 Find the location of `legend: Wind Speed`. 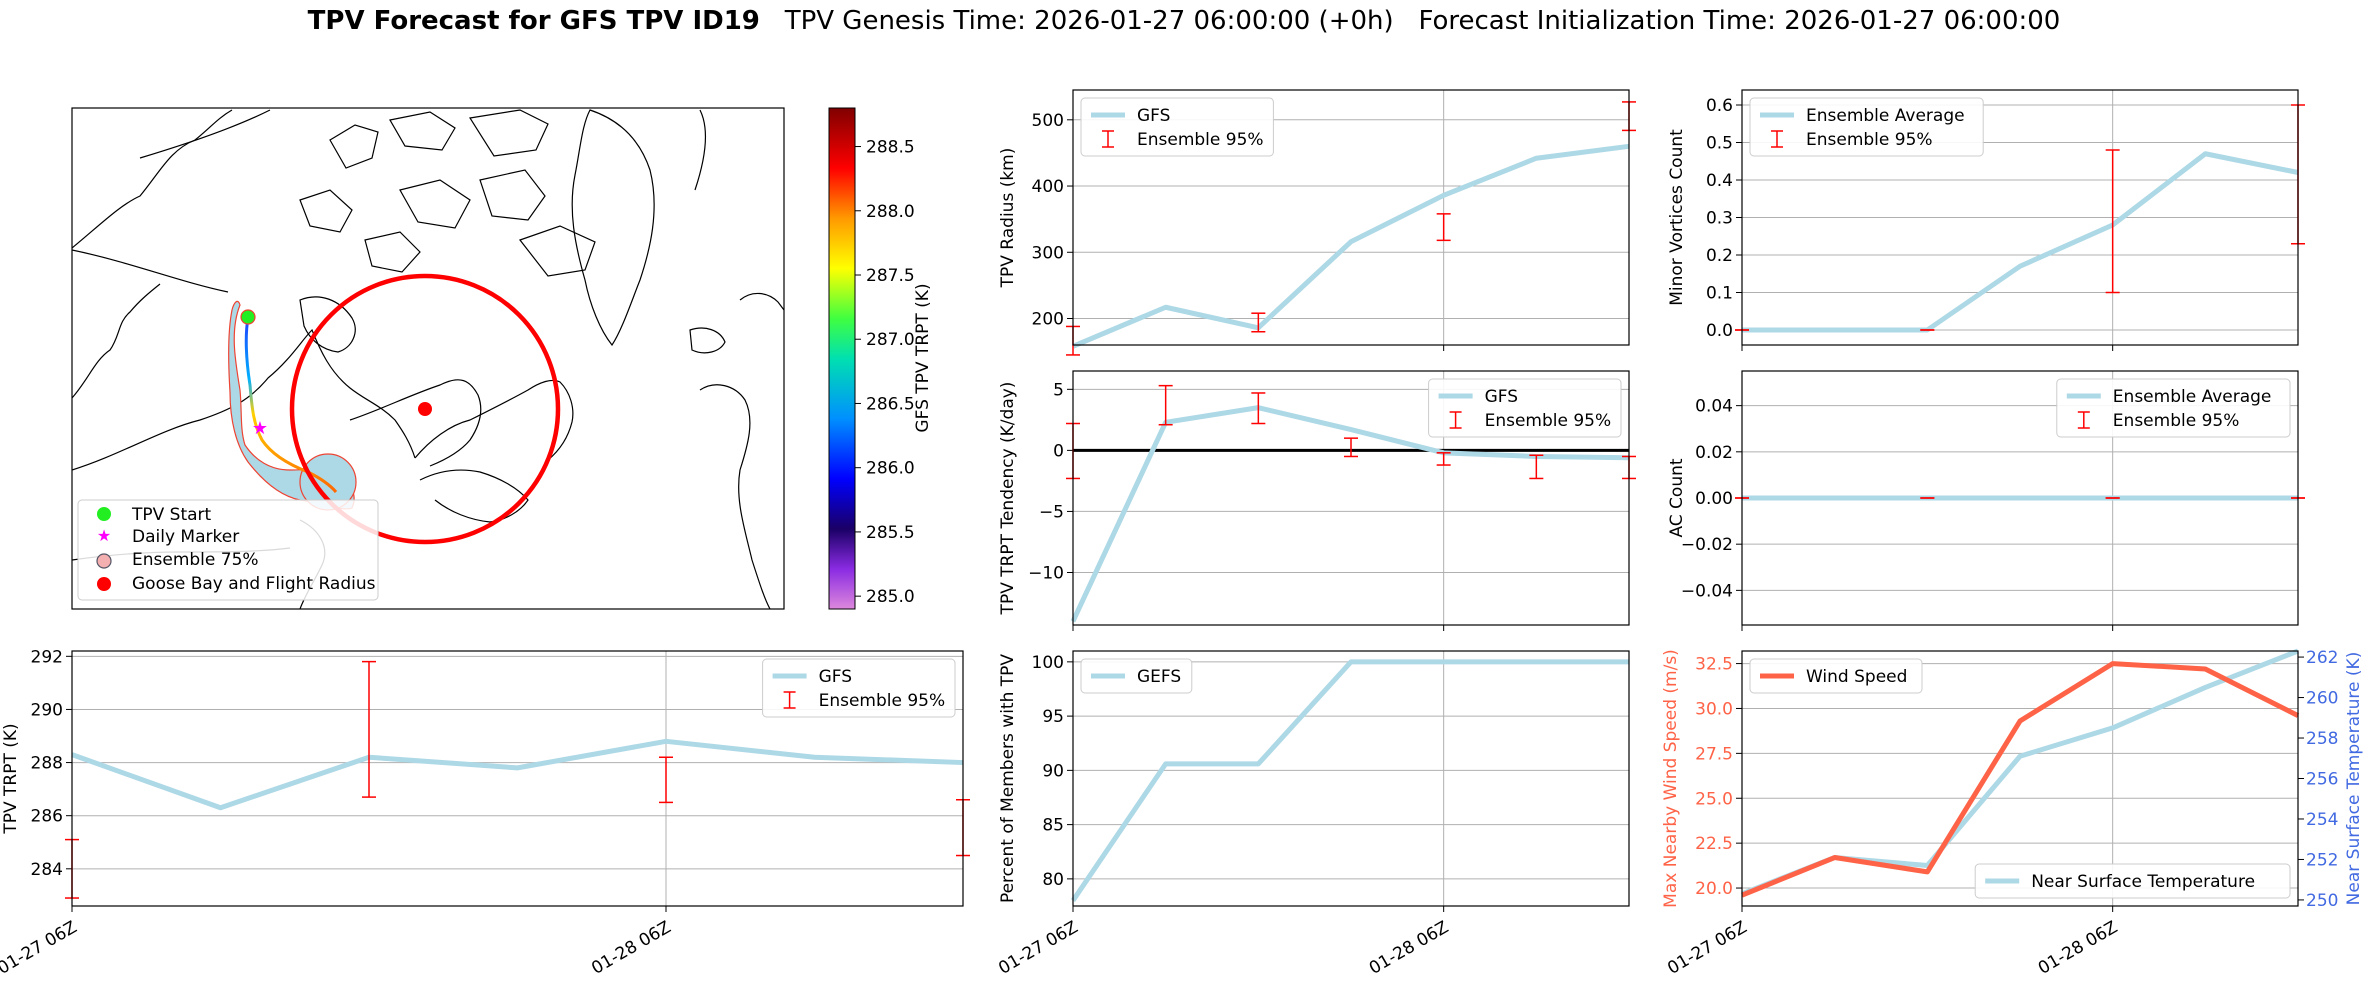

legend: Wind Speed is located at coordinates (1836, 676).